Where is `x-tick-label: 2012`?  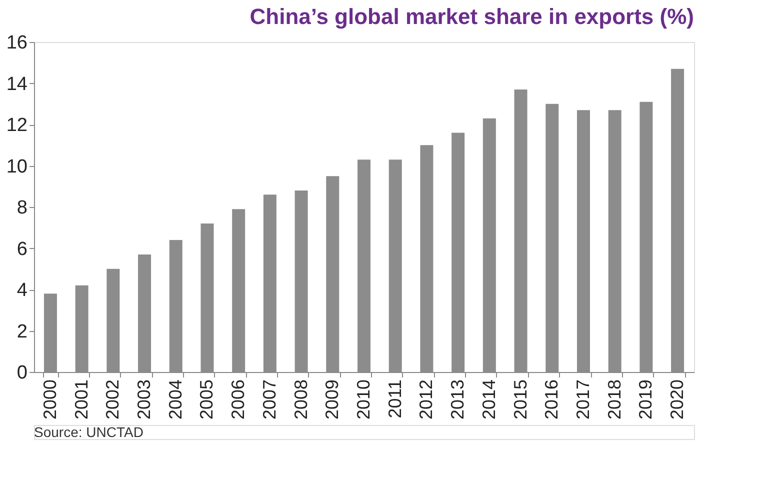 x-tick-label: 2012 is located at coordinates (426, 400).